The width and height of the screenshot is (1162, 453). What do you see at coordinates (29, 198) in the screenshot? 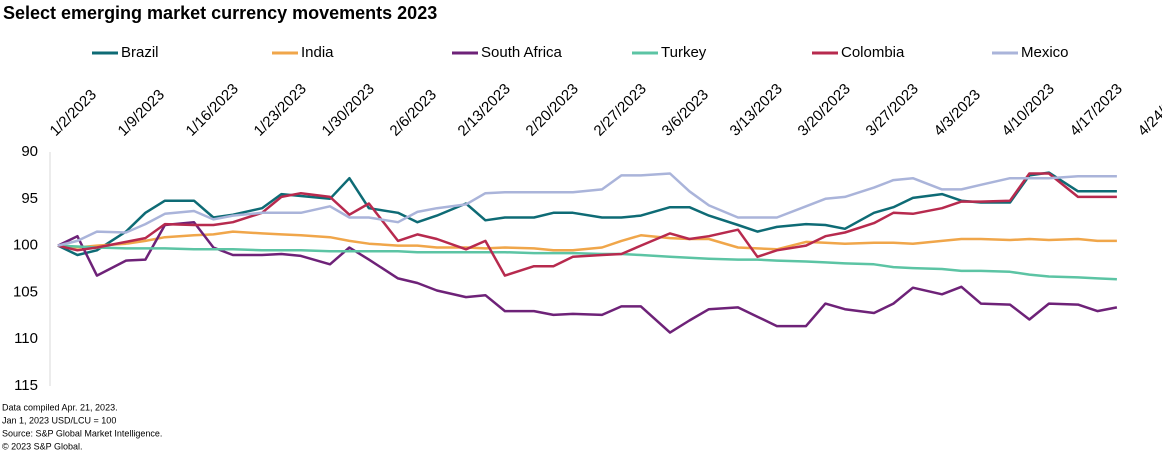
I see `y-tick-label: 95` at bounding box center [29, 198].